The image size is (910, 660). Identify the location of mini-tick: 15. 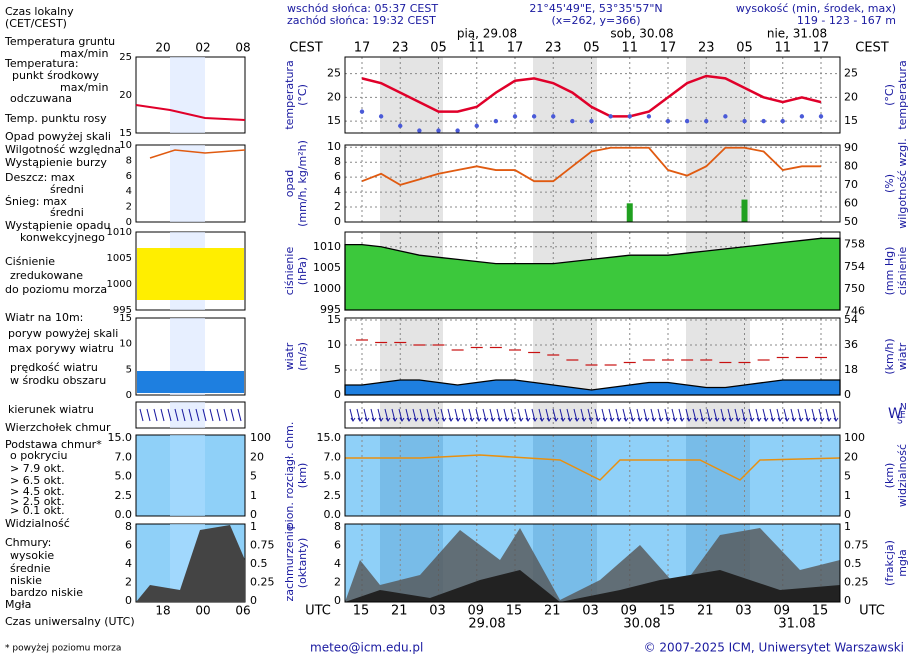
(125, 318).